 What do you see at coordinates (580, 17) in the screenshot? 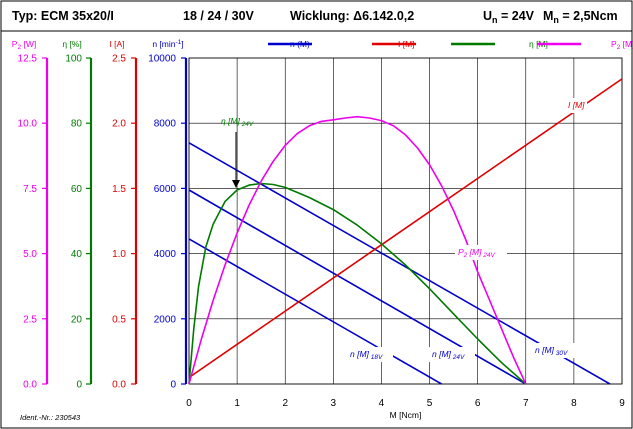
I see `header-mn: Mn = 2,5Ncm` at bounding box center [580, 17].